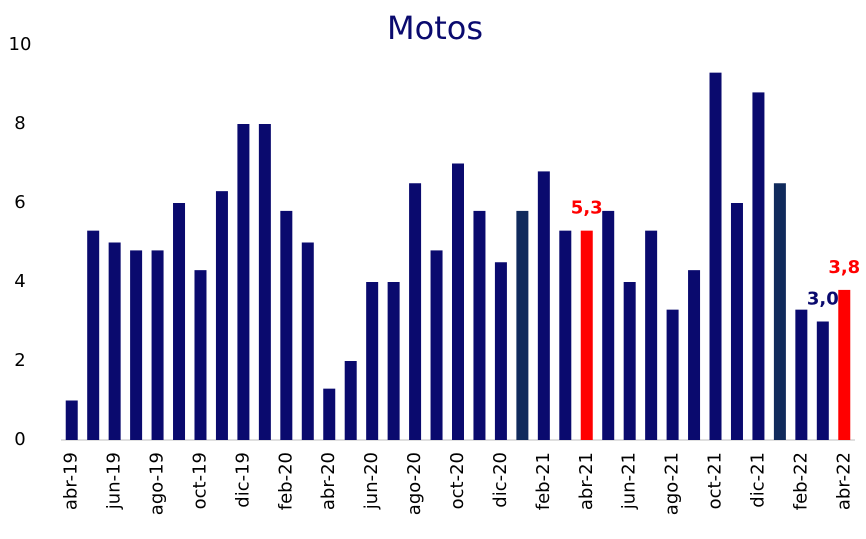 This screenshot has height=539, width=866. Describe the element at coordinates (199, 480) in the screenshot. I see `x-tick-label: oct-19` at that location.